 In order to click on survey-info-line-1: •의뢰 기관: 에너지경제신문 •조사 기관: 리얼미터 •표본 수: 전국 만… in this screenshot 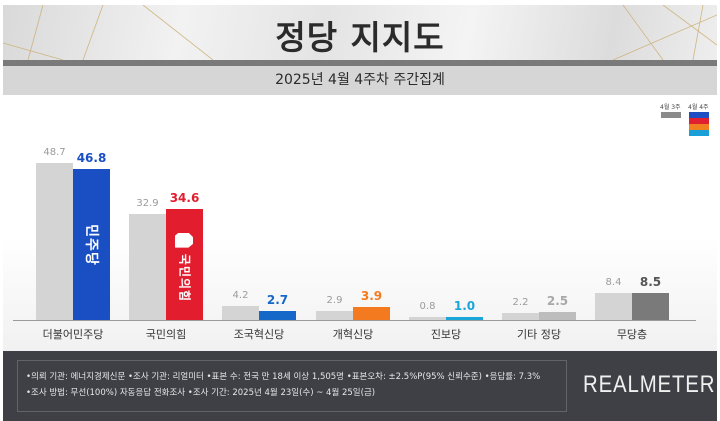, I will do `click(283, 377)`.